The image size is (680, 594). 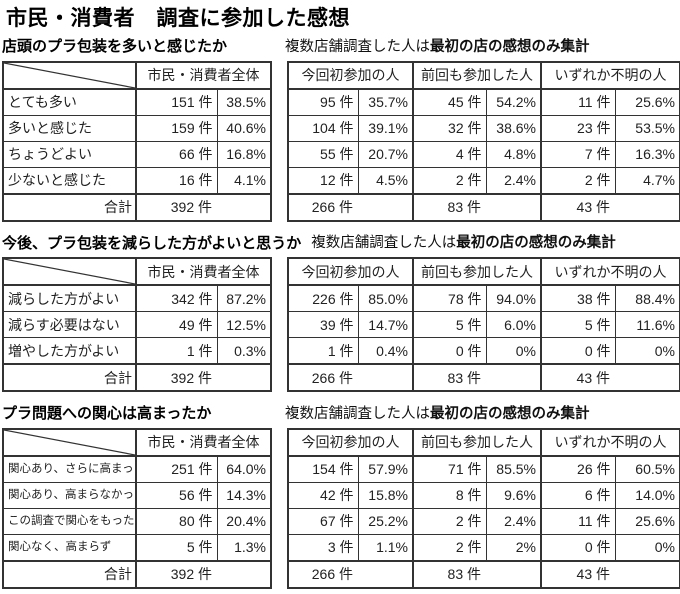 I want to click on cell-pct: 54.2%, so click(x=513, y=102).